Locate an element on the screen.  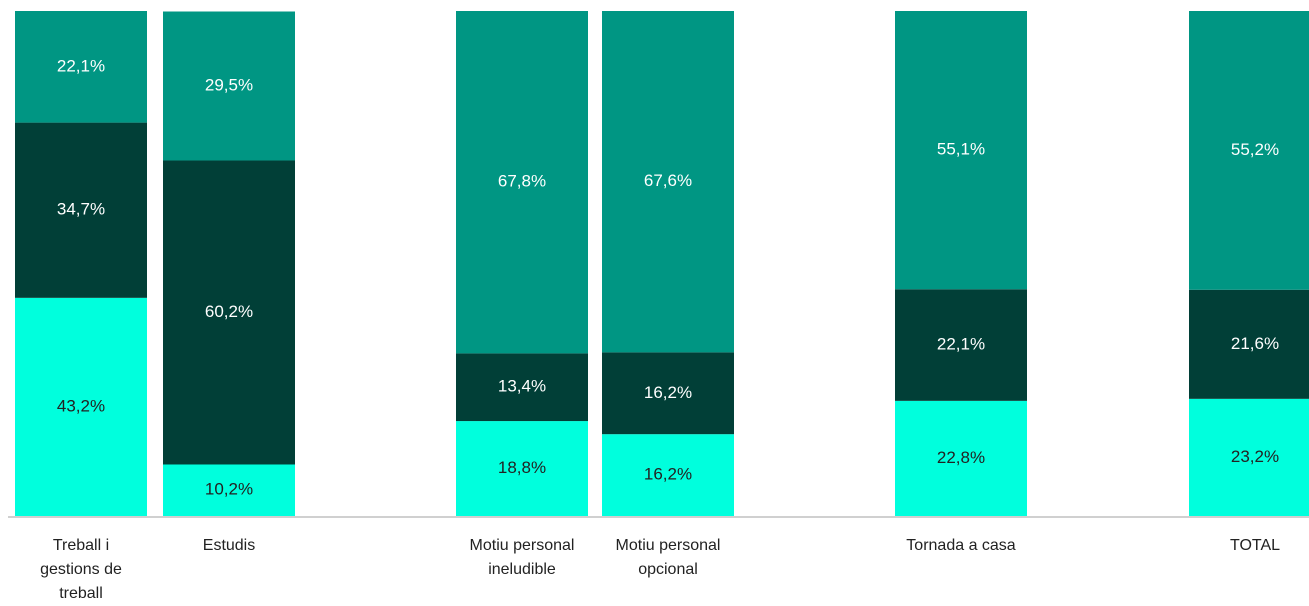
value-label: 67,8% is located at coordinates (522, 181).